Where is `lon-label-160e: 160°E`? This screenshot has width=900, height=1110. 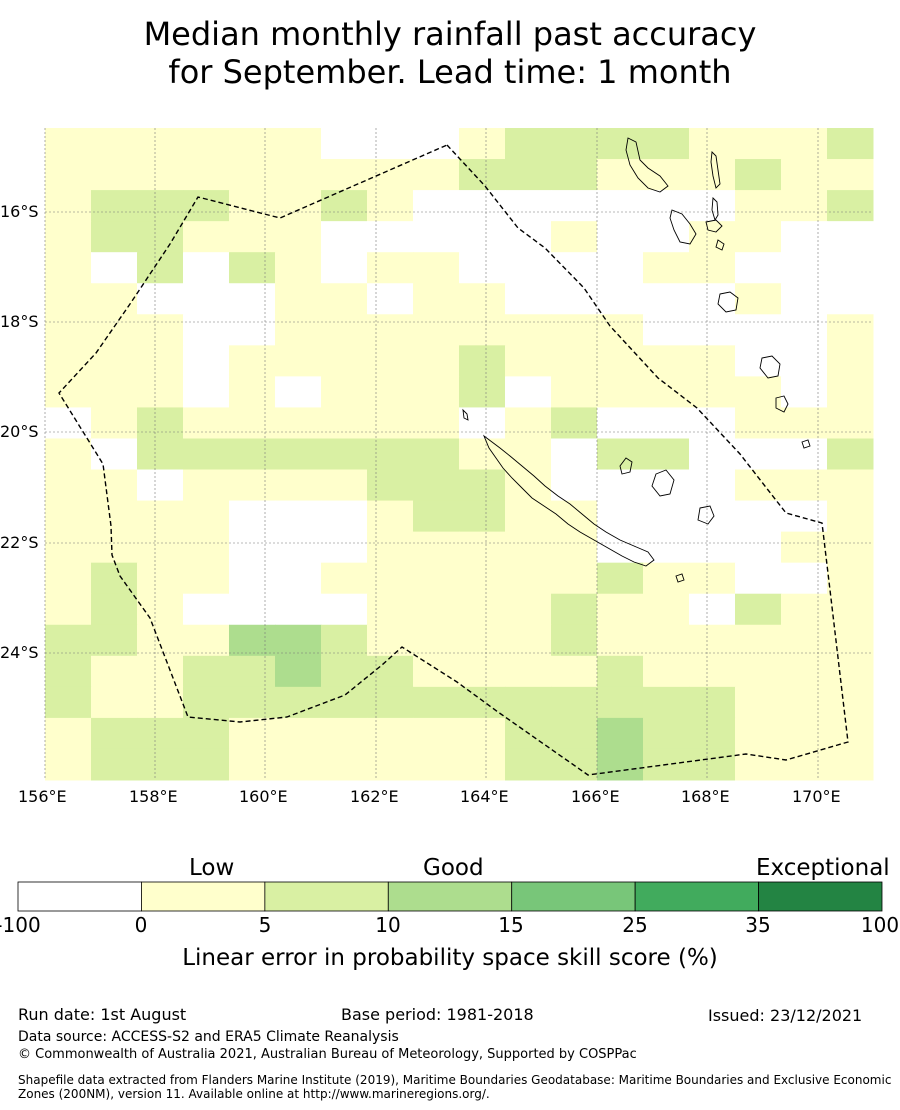
lon-label-160e: 160°E is located at coordinates (263, 796).